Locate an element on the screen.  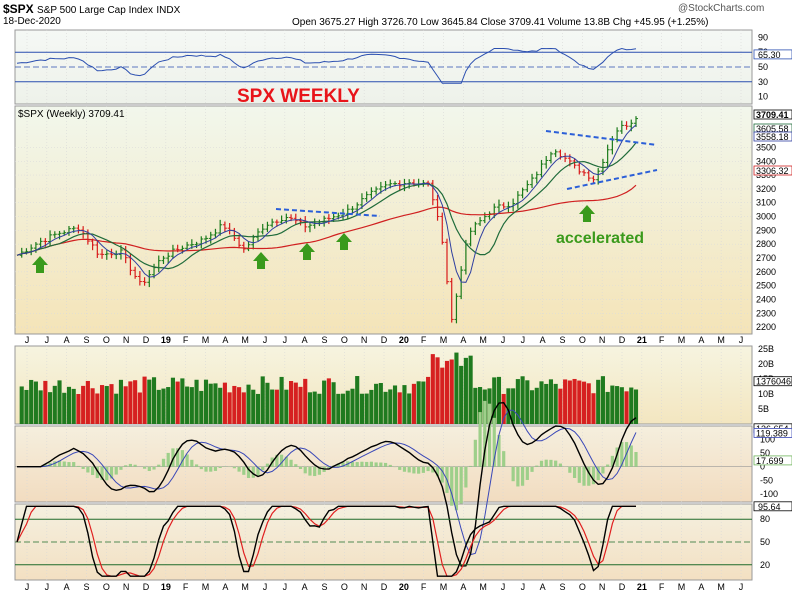
rsi-value-label: 65.30 is located at coordinates (769, 55).